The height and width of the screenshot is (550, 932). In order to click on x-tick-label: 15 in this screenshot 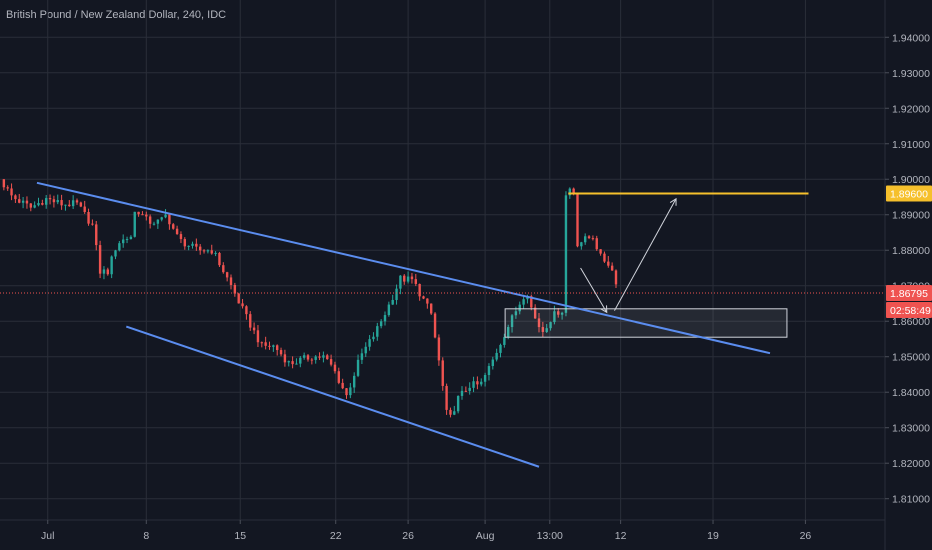, I will do `click(240, 536)`.